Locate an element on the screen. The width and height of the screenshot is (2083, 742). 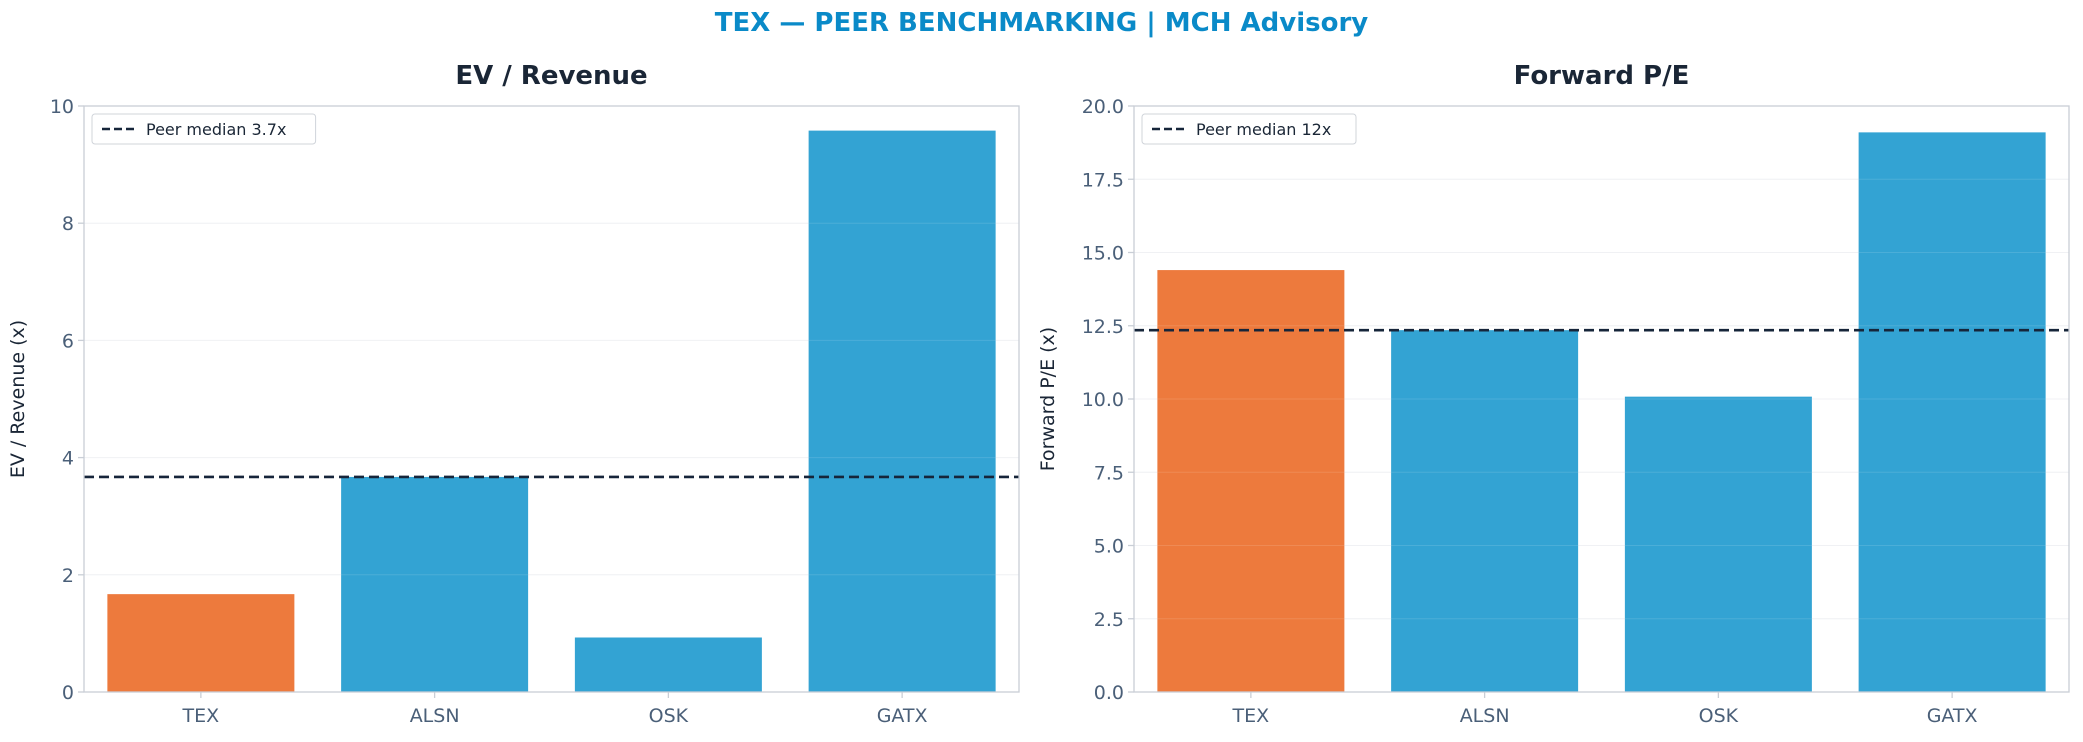
forward-pe-ytick-label: 17.5 is located at coordinates (1103, 180).